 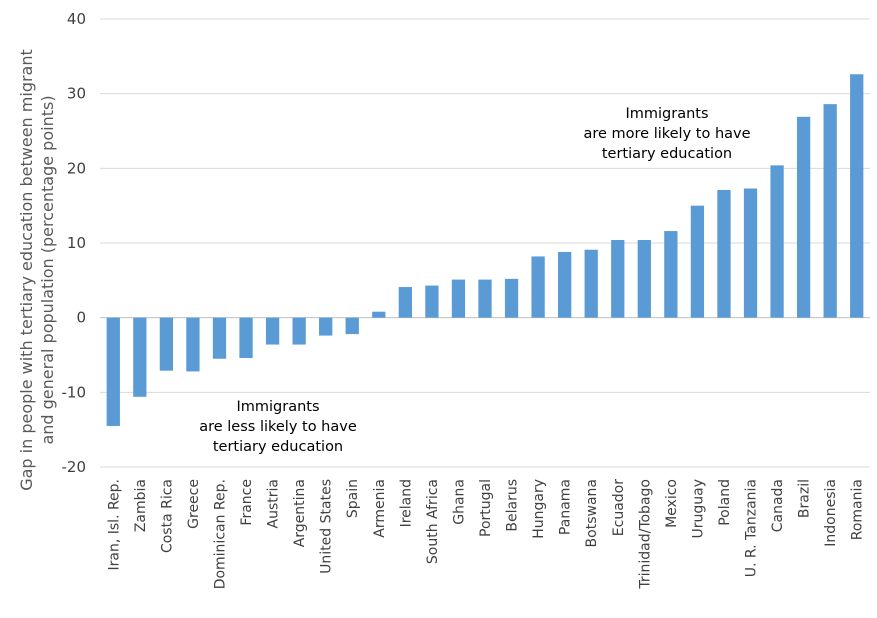 I want to click on x-category-label: Brazil, so click(x=805, y=498).